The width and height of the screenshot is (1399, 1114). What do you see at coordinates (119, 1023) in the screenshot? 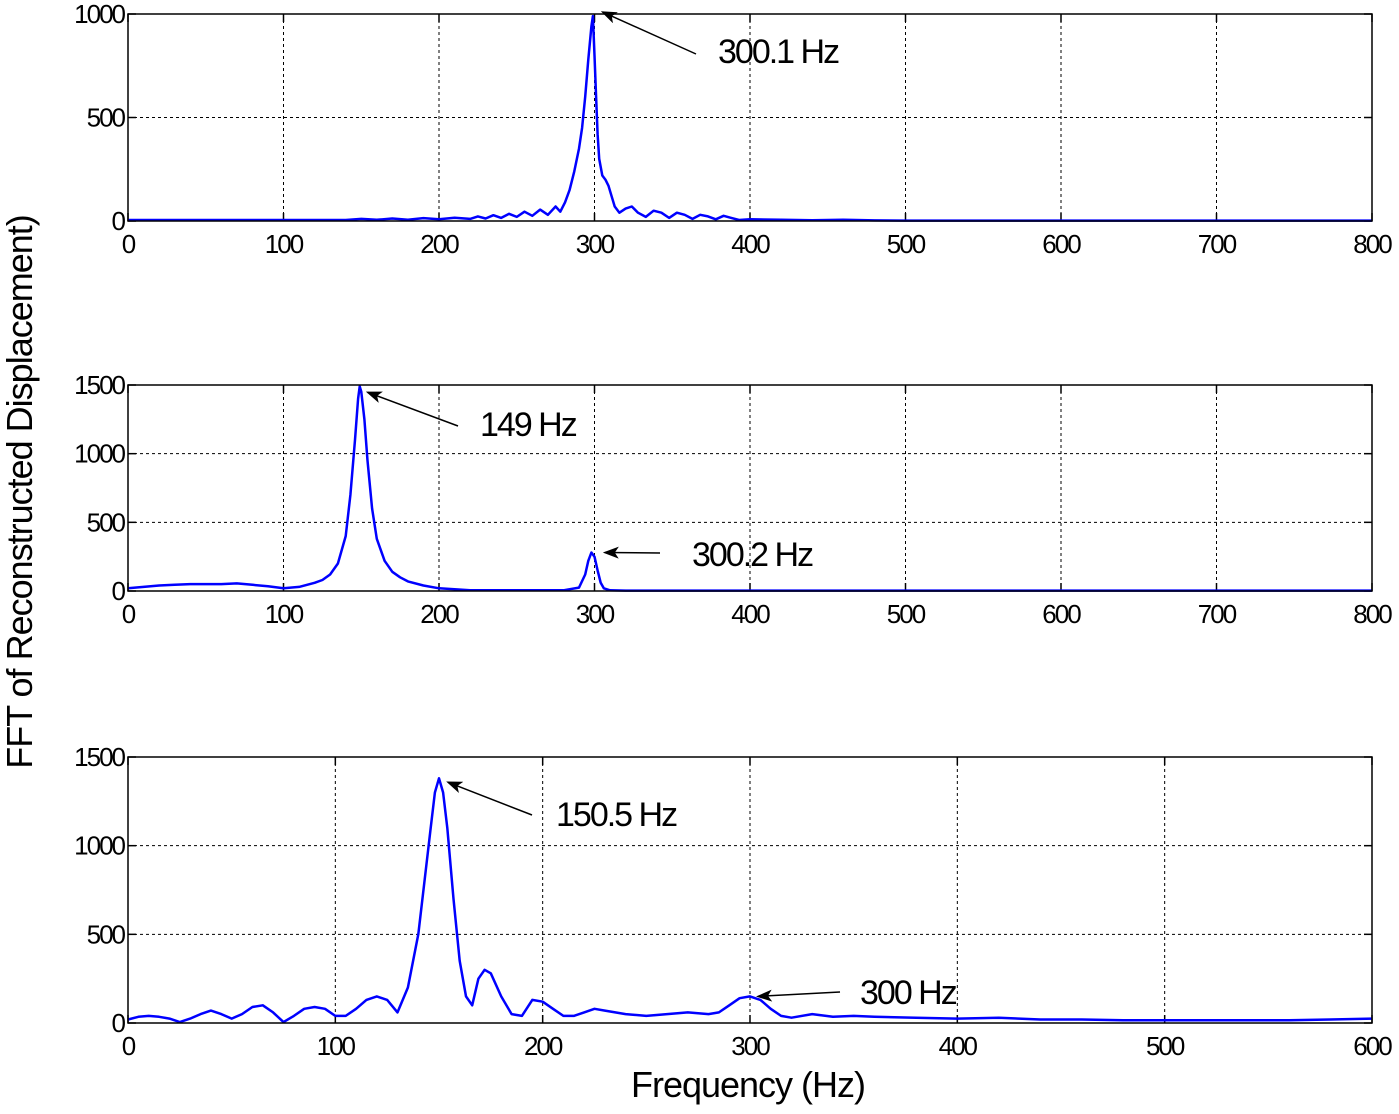
I see `subplot-3-ytick-label-0: 0` at bounding box center [119, 1023].